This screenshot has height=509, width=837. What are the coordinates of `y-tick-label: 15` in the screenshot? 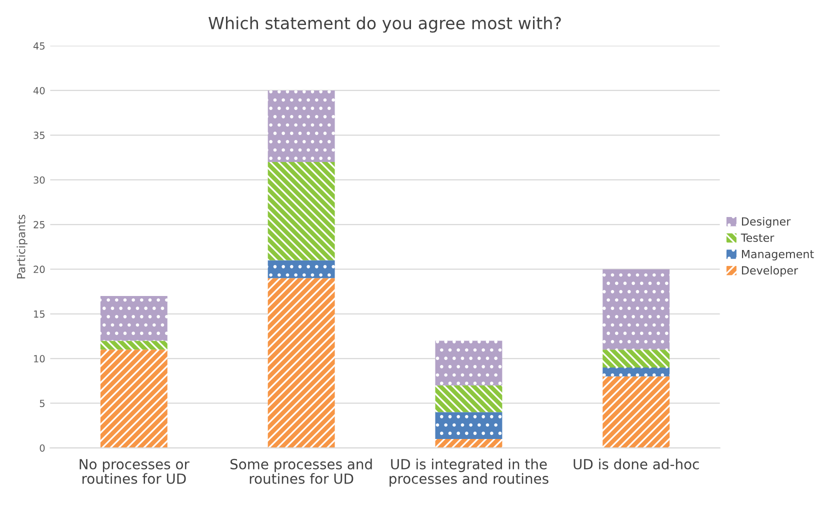 It's located at (39, 314).